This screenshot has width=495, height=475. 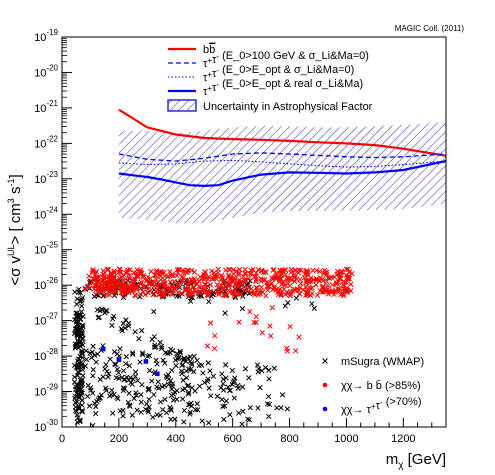 What do you see at coordinates (416, 461) in the screenshot?
I see `x-axis-title: mχ [GeV]` at bounding box center [416, 461].